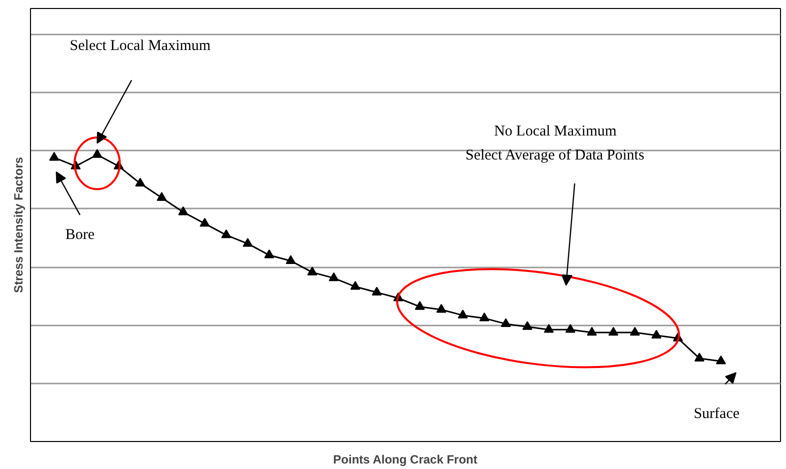 The width and height of the screenshot is (786, 469). Describe the element at coordinates (80, 235) in the screenshot. I see `annotation: Bore` at that location.